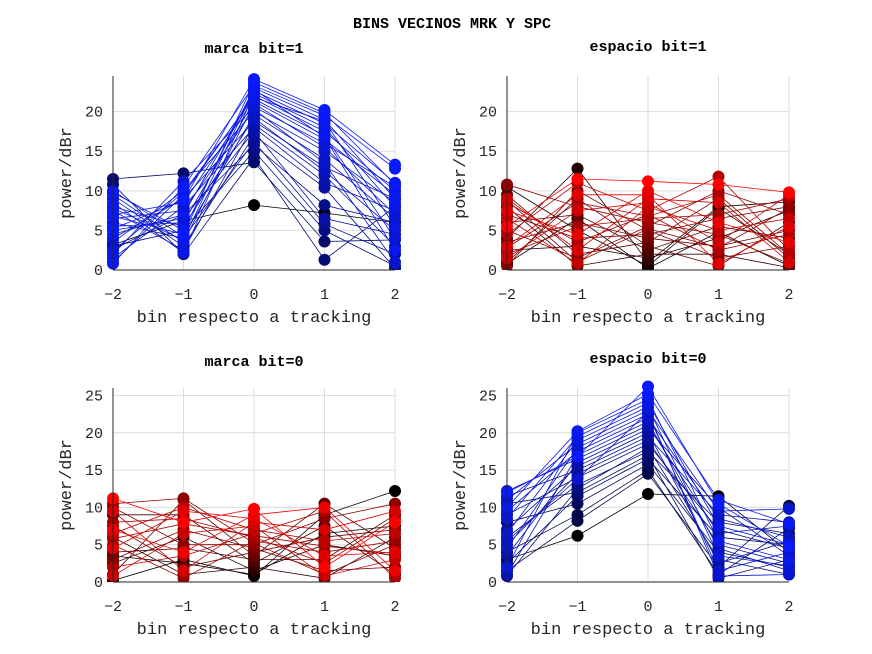  What do you see at coordinates (507, 295) in the screenshot?
I see `x-tick-label: −2` at bounding box center [507, 295].